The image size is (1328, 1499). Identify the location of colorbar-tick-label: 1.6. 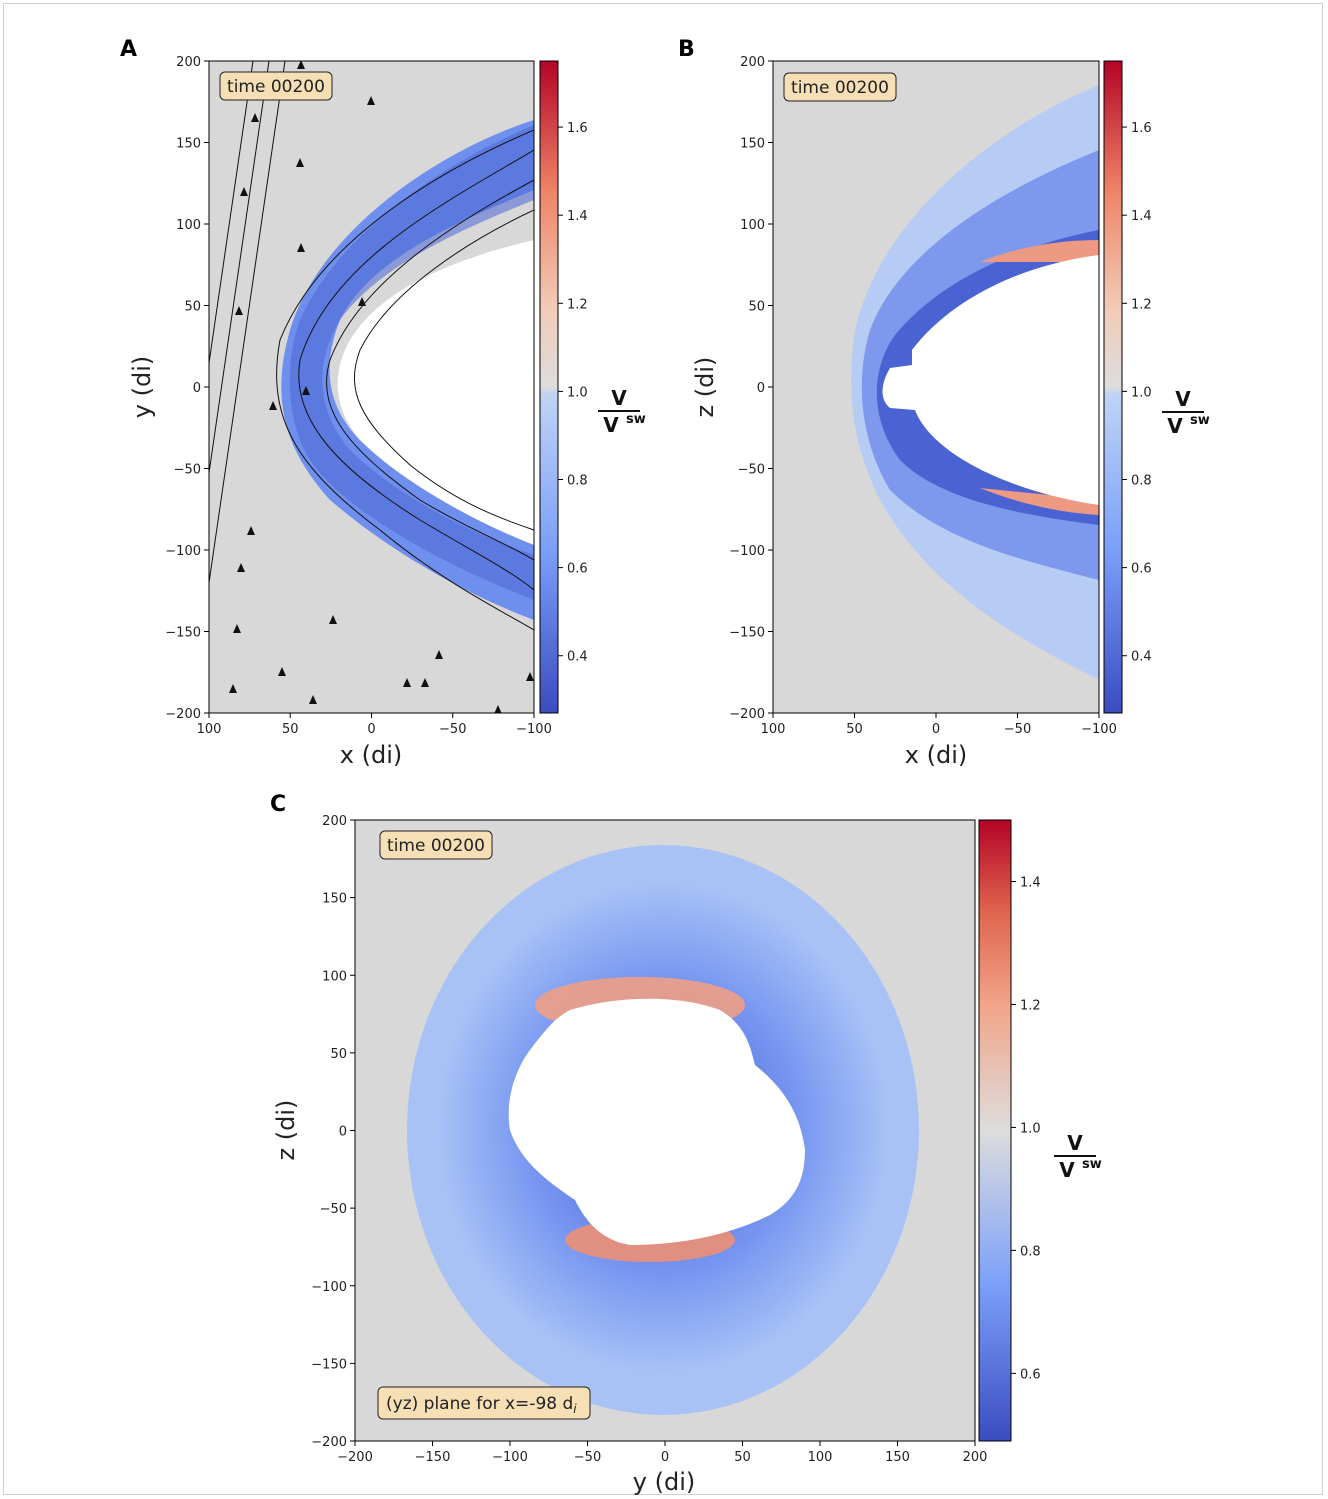
(577, 128).